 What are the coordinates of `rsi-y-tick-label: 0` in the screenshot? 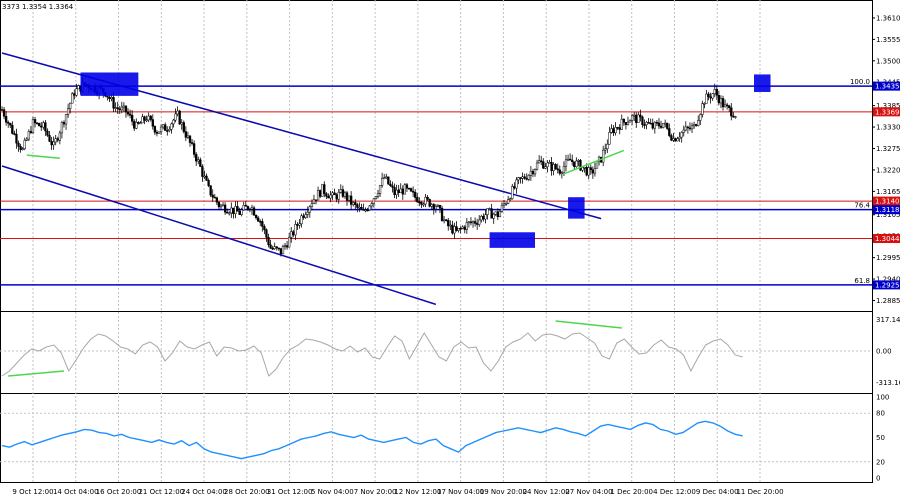 It's located at (878, 479).